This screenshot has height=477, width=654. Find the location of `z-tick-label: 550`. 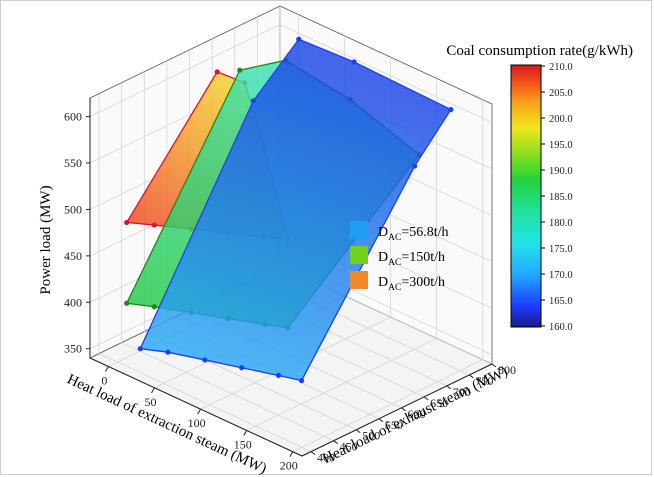

z-tick-label: 550 is located at coordinates (73, 163).